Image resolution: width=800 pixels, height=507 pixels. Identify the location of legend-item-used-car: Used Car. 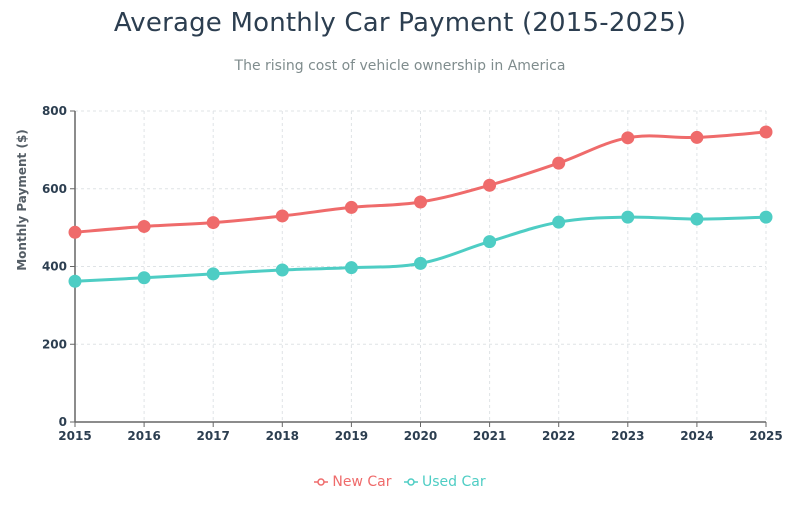
(444, 482).